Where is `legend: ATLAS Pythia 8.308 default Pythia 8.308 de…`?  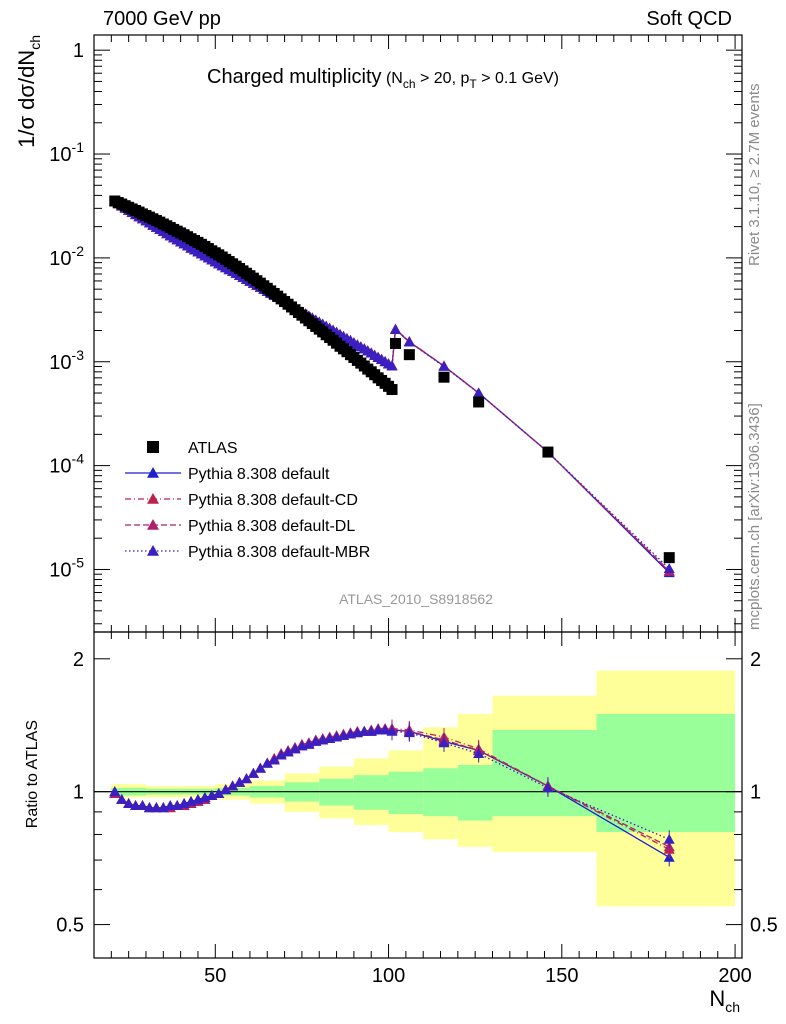 legend: ATLAS Pythia 8.308 default Pythia 8.308 de… is located at coordinates (247, 500).